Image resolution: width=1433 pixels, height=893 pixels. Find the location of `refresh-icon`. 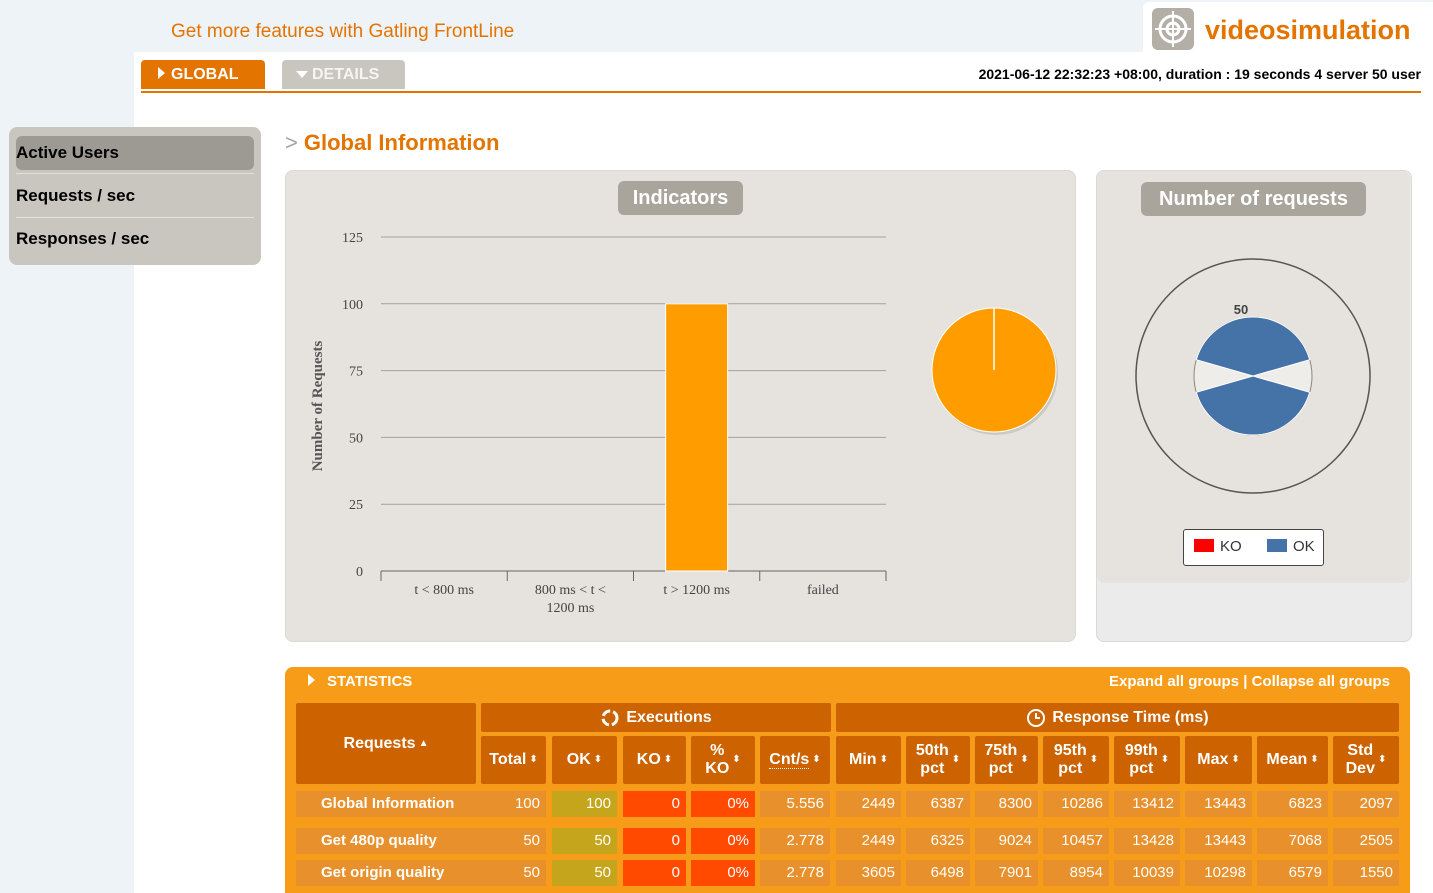

refresh-icon is located at coordinates (610, 717).